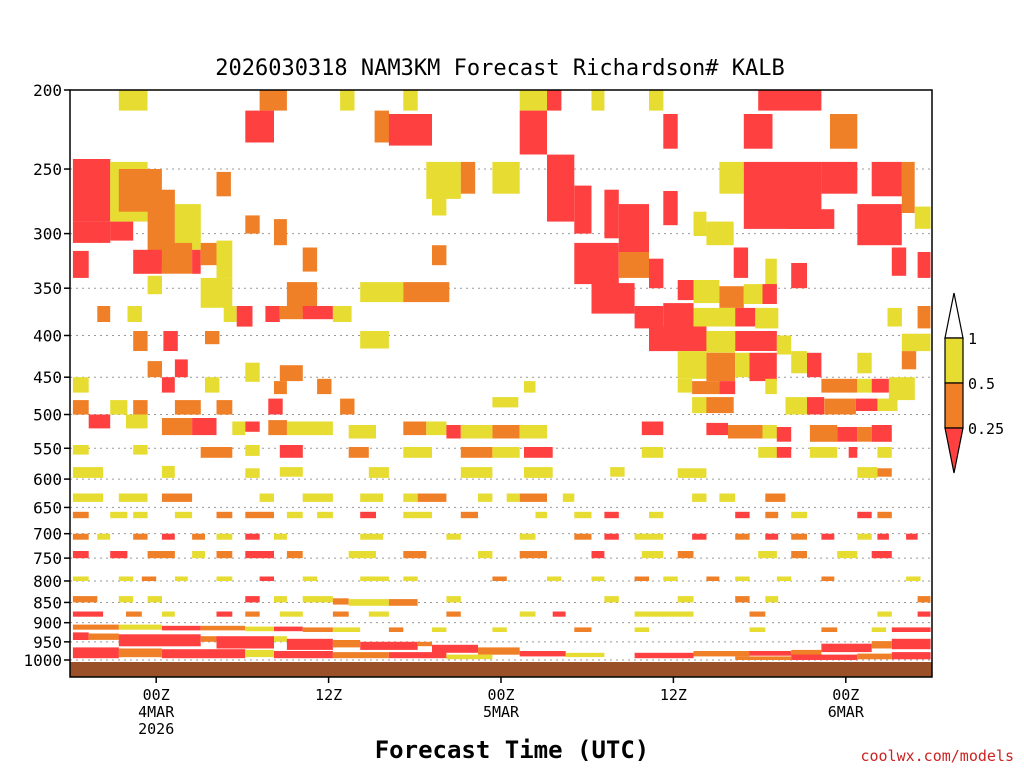 Image resolution: width=1024 pixels, height=768 pixels. Describe the element at coordinates (981, 384) in the screenshot. I see `colorbar-label: 0.5` at that location.